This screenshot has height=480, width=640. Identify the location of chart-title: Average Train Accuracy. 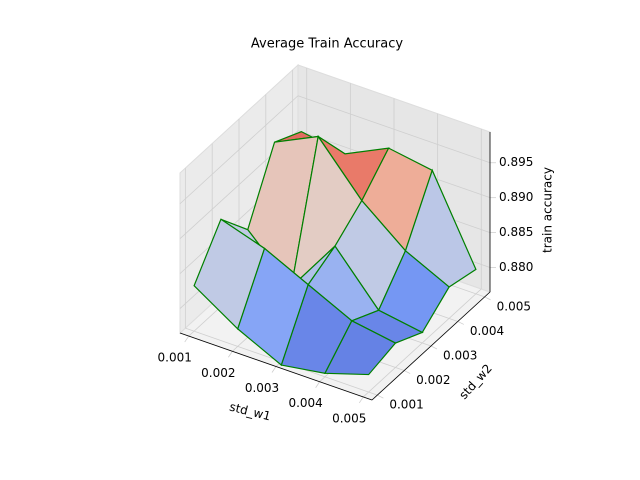
(327, 44).